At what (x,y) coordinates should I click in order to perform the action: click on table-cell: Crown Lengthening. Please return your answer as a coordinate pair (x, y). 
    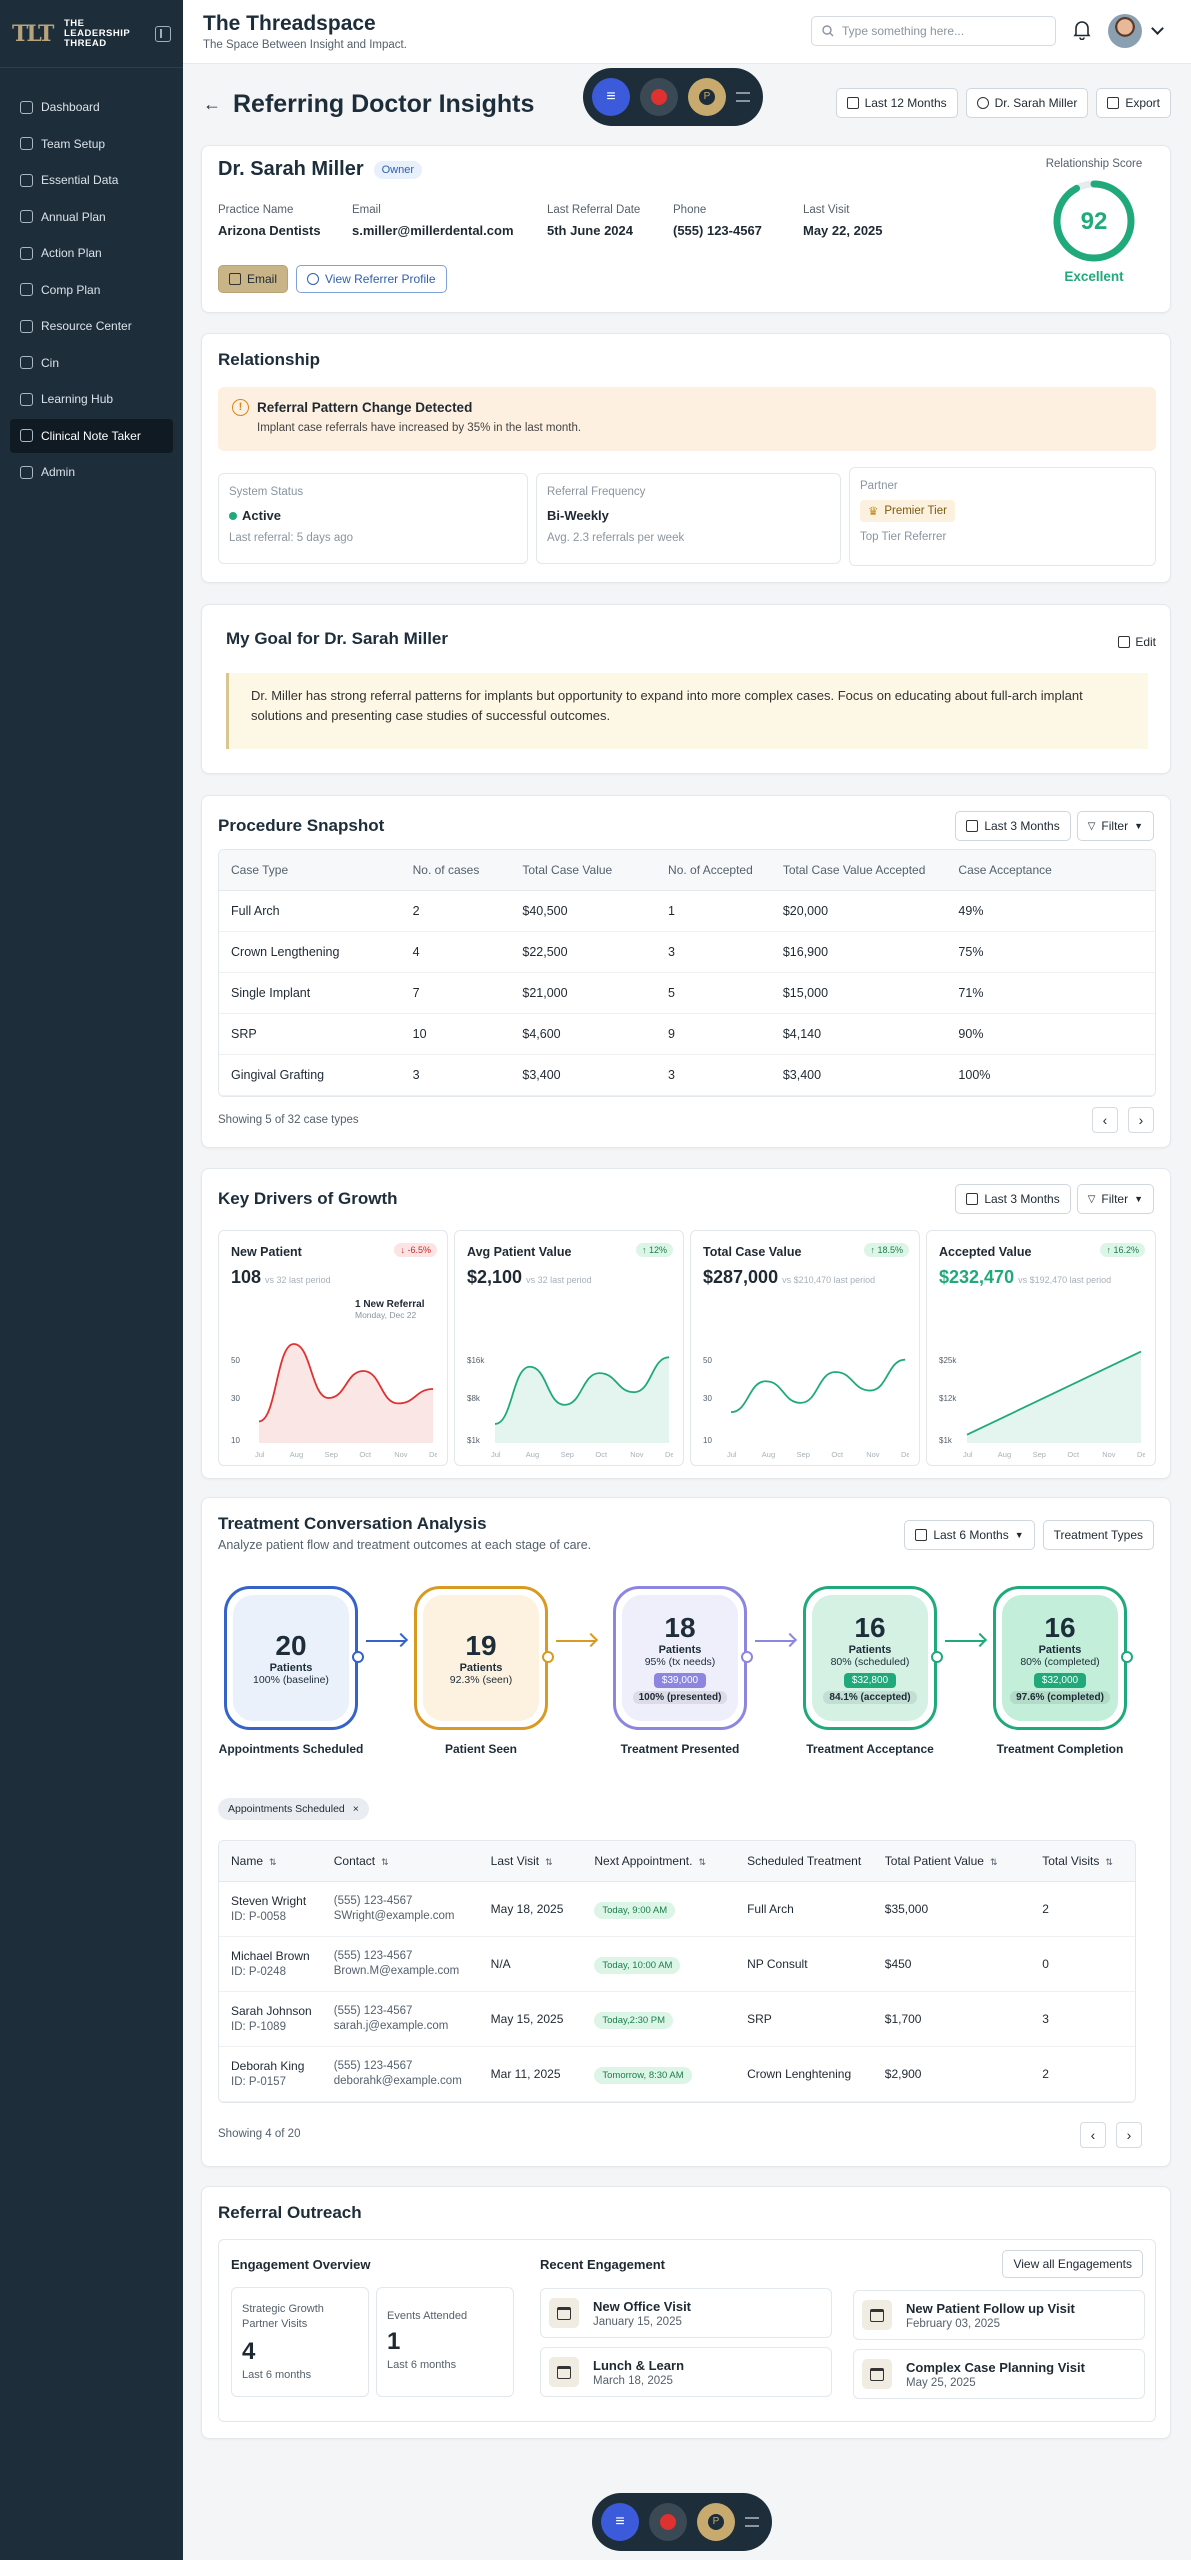
    Looking at the image, I should click on (310, 952).